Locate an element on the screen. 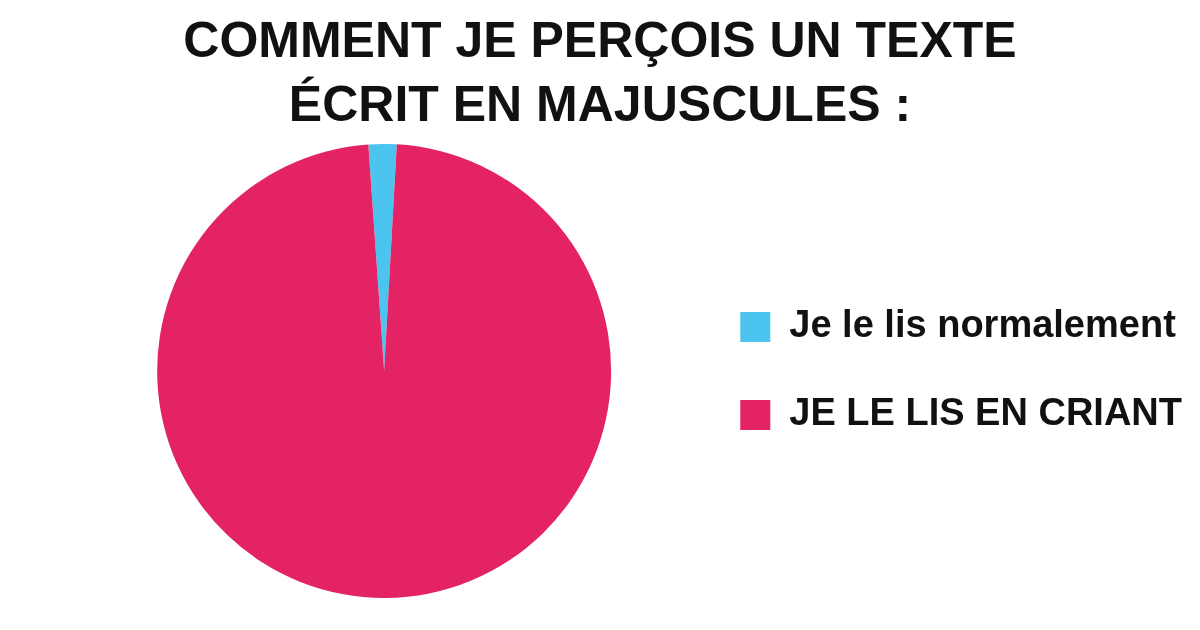  legend-label: JE LE LIS EN CRIANT is located at coordinates (986, 412).